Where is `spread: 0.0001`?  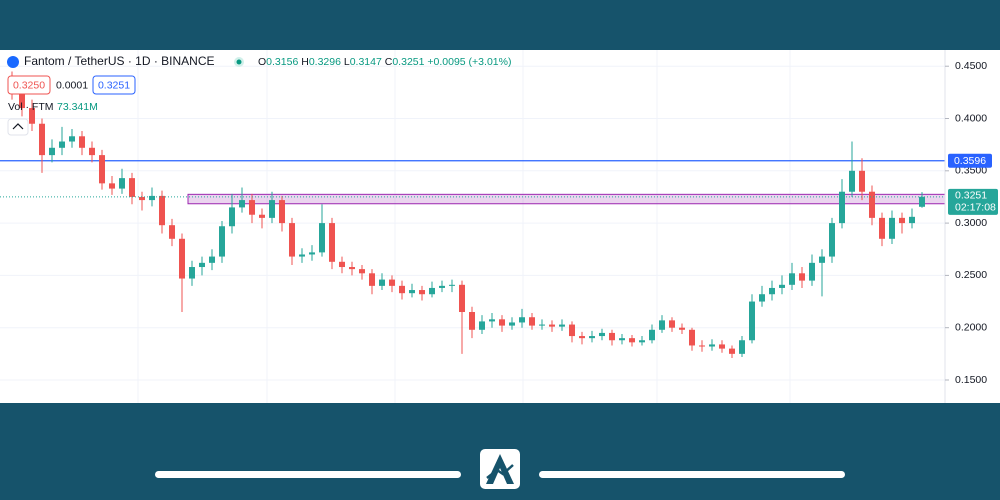
spread: 0.0001 is located at coordinates (72, 85).